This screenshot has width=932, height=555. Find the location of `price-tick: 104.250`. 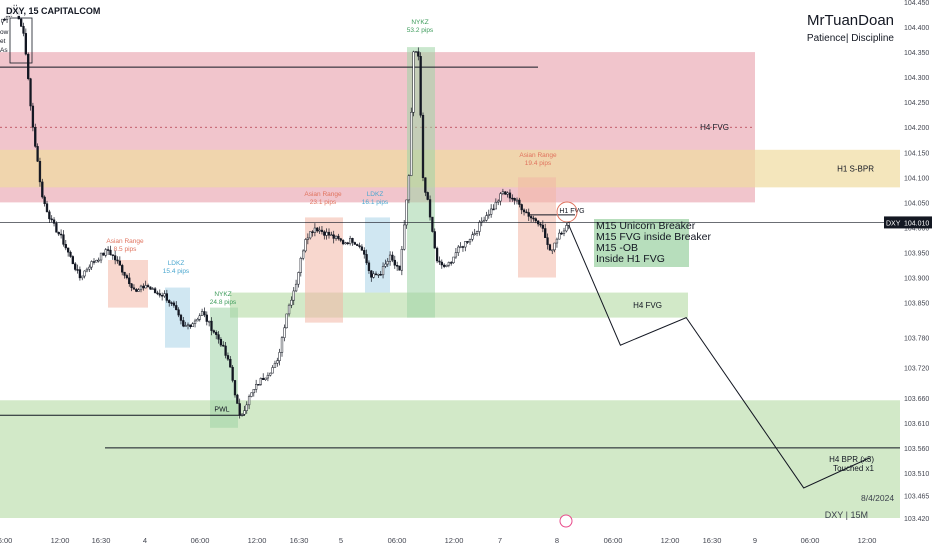

price-tick: 104.250 is located at coordinates (916, 103).